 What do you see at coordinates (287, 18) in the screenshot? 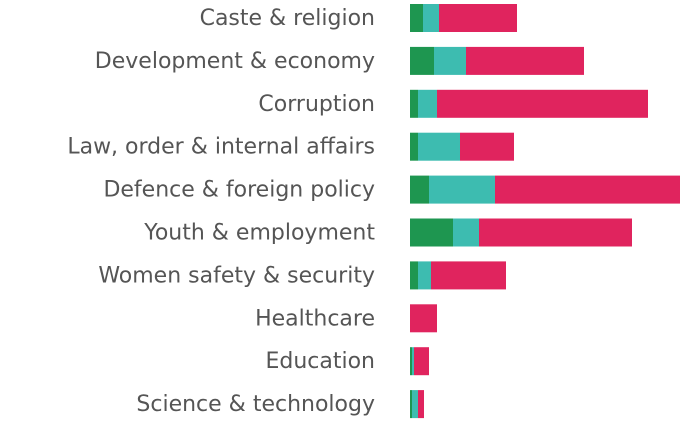
I see `category-label: Caste & religion` at bounding box center [287, 18].